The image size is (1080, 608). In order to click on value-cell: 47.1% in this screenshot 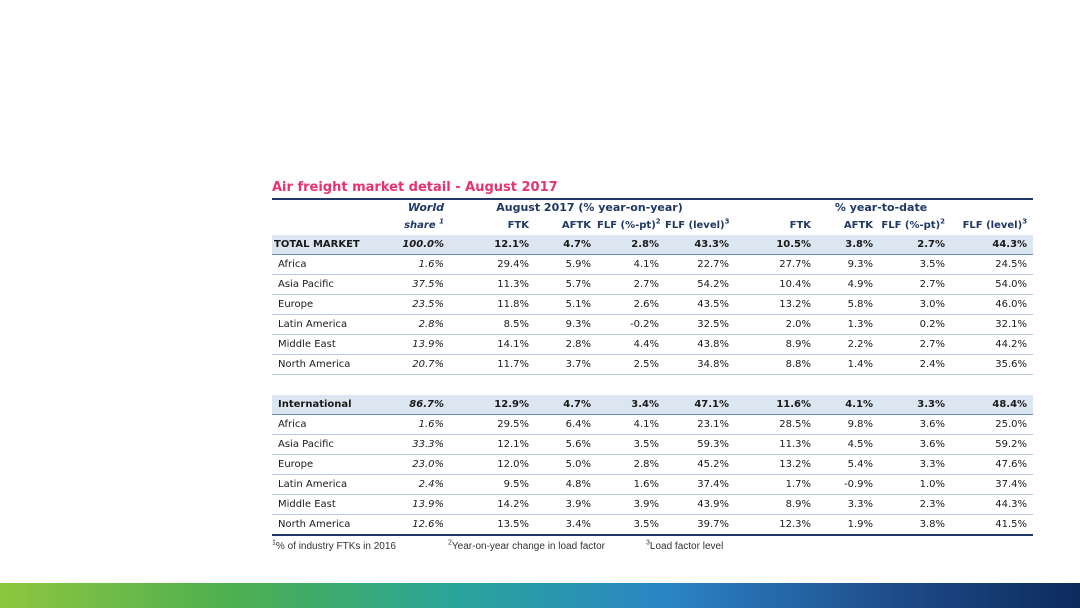, I will do `click(700, 405)`.